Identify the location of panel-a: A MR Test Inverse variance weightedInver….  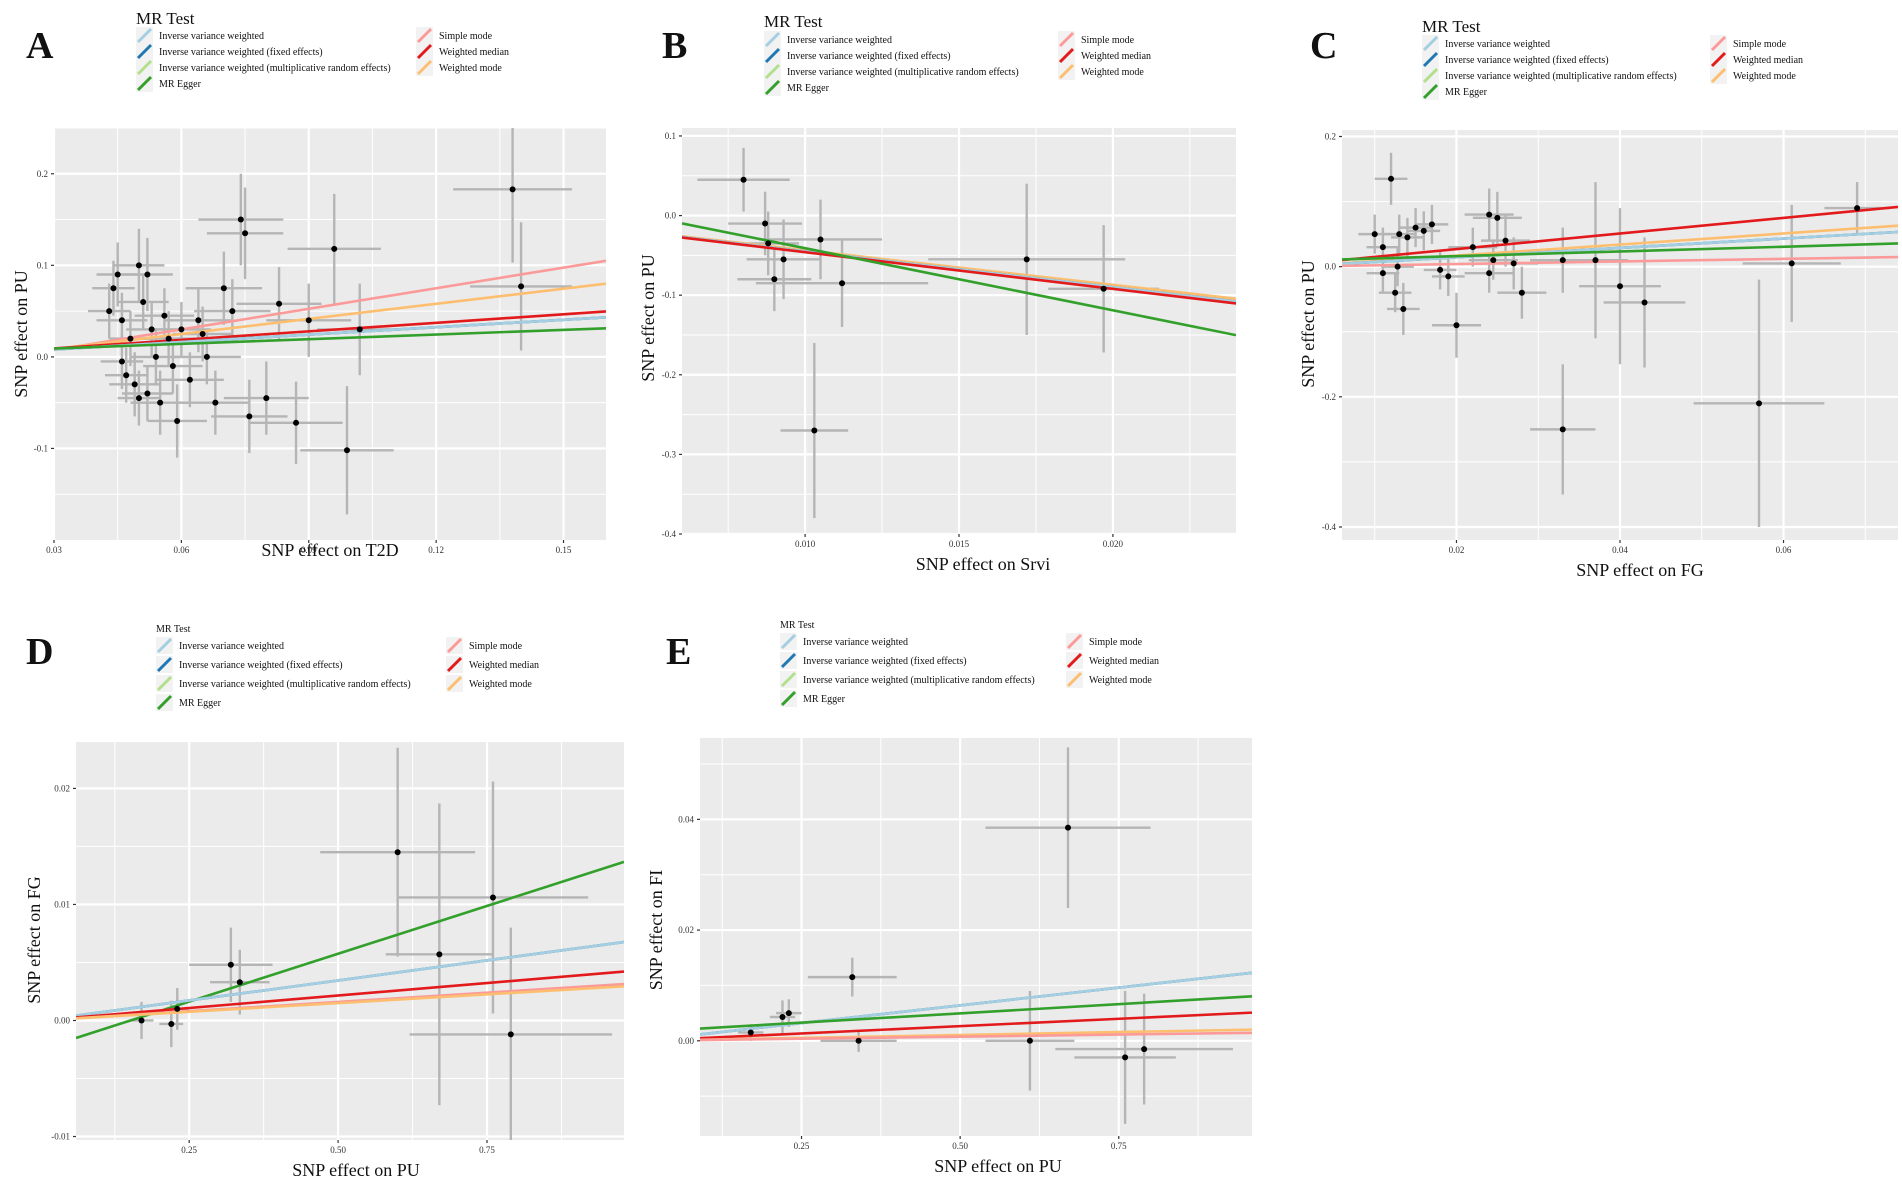
(308, 284).